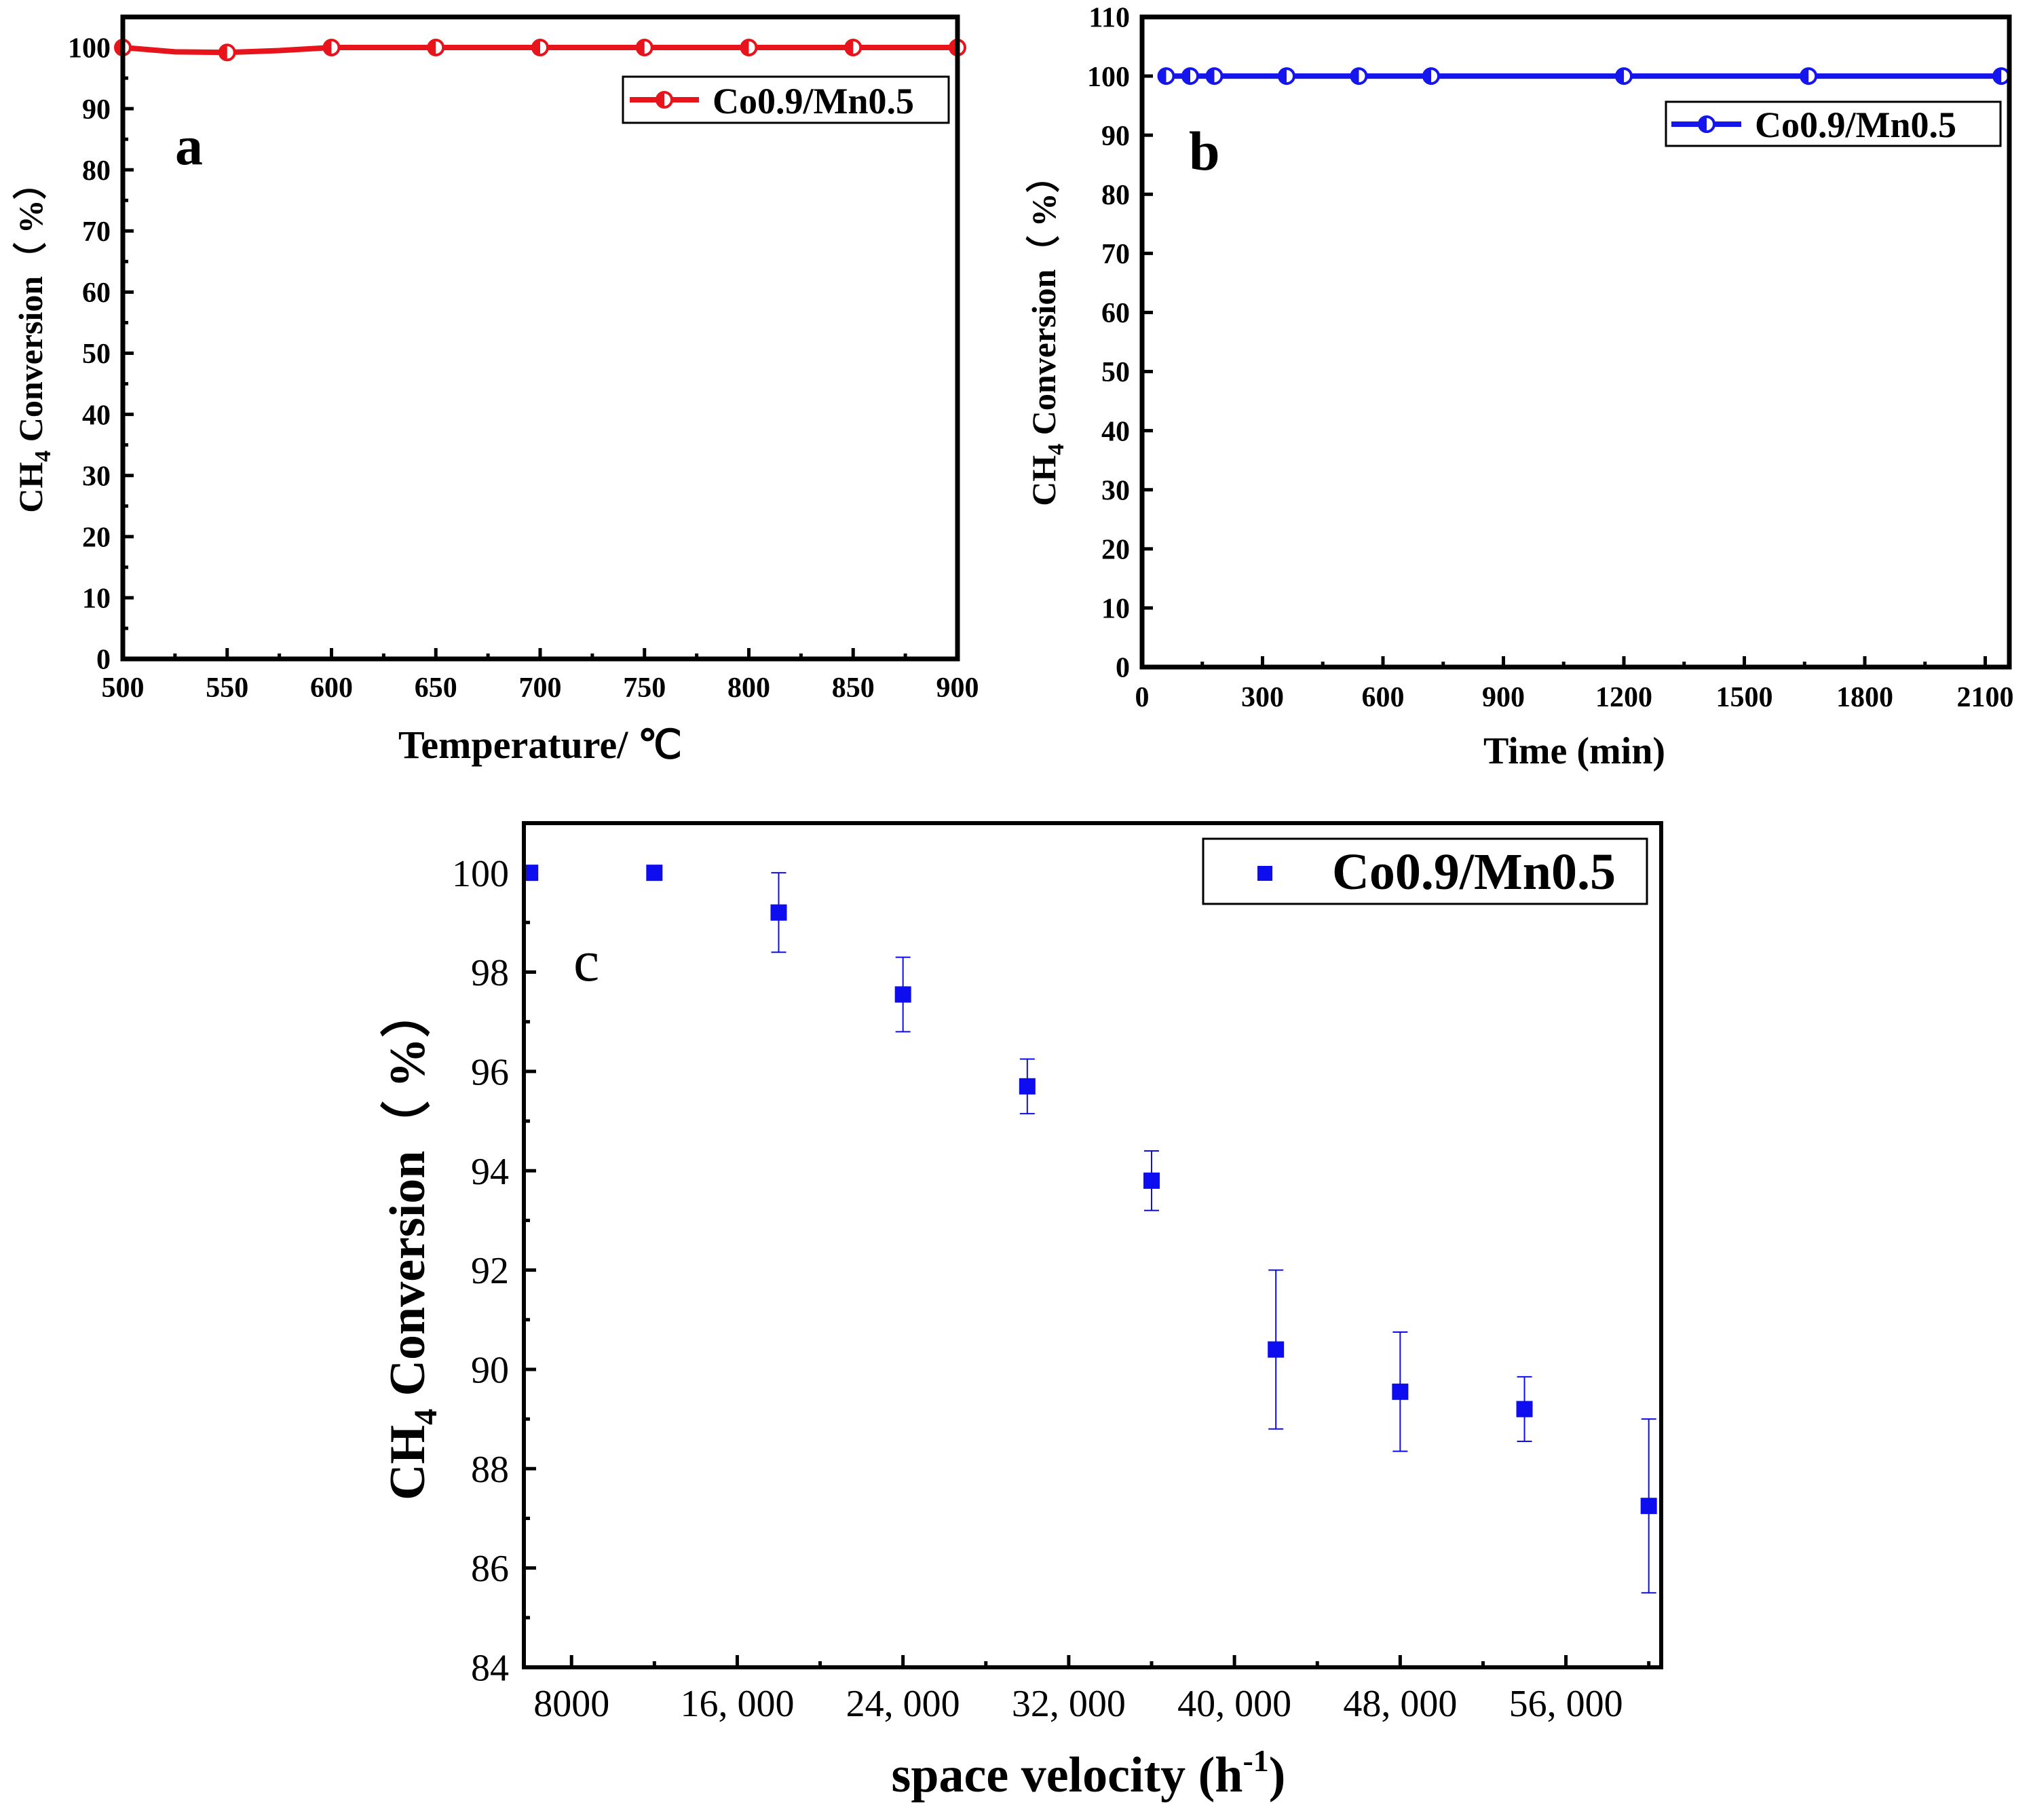 The width and height of the screenshot is (2029, 1820). I want to click on x-tick-label: 500, so click(123, 688).